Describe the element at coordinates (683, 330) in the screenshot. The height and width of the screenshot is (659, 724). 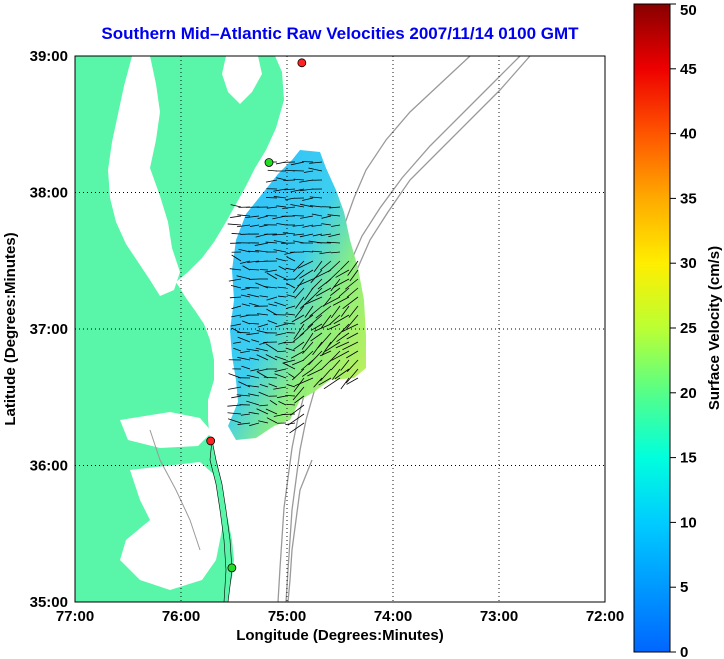
I see `colorbar-ticks: 0 5 10 15 20 25 30 35 40 45 50` at that location.